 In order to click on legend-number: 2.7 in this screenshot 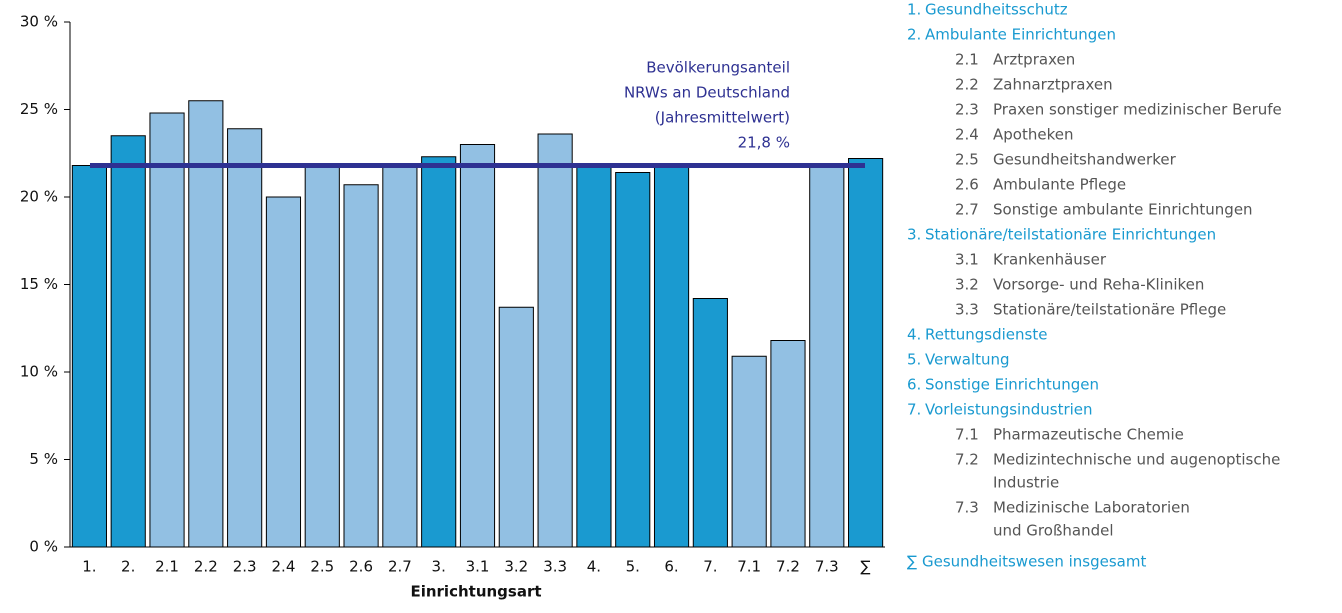, I will do `click(967, 210)`.